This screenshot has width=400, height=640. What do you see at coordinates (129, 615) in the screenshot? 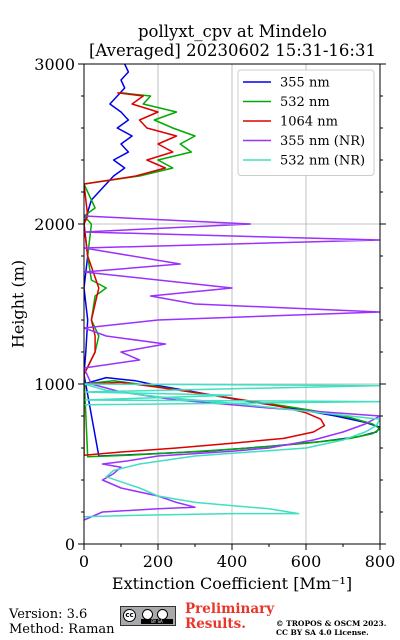
I see `cc-icon: cc` at bounding box center [129, 615].